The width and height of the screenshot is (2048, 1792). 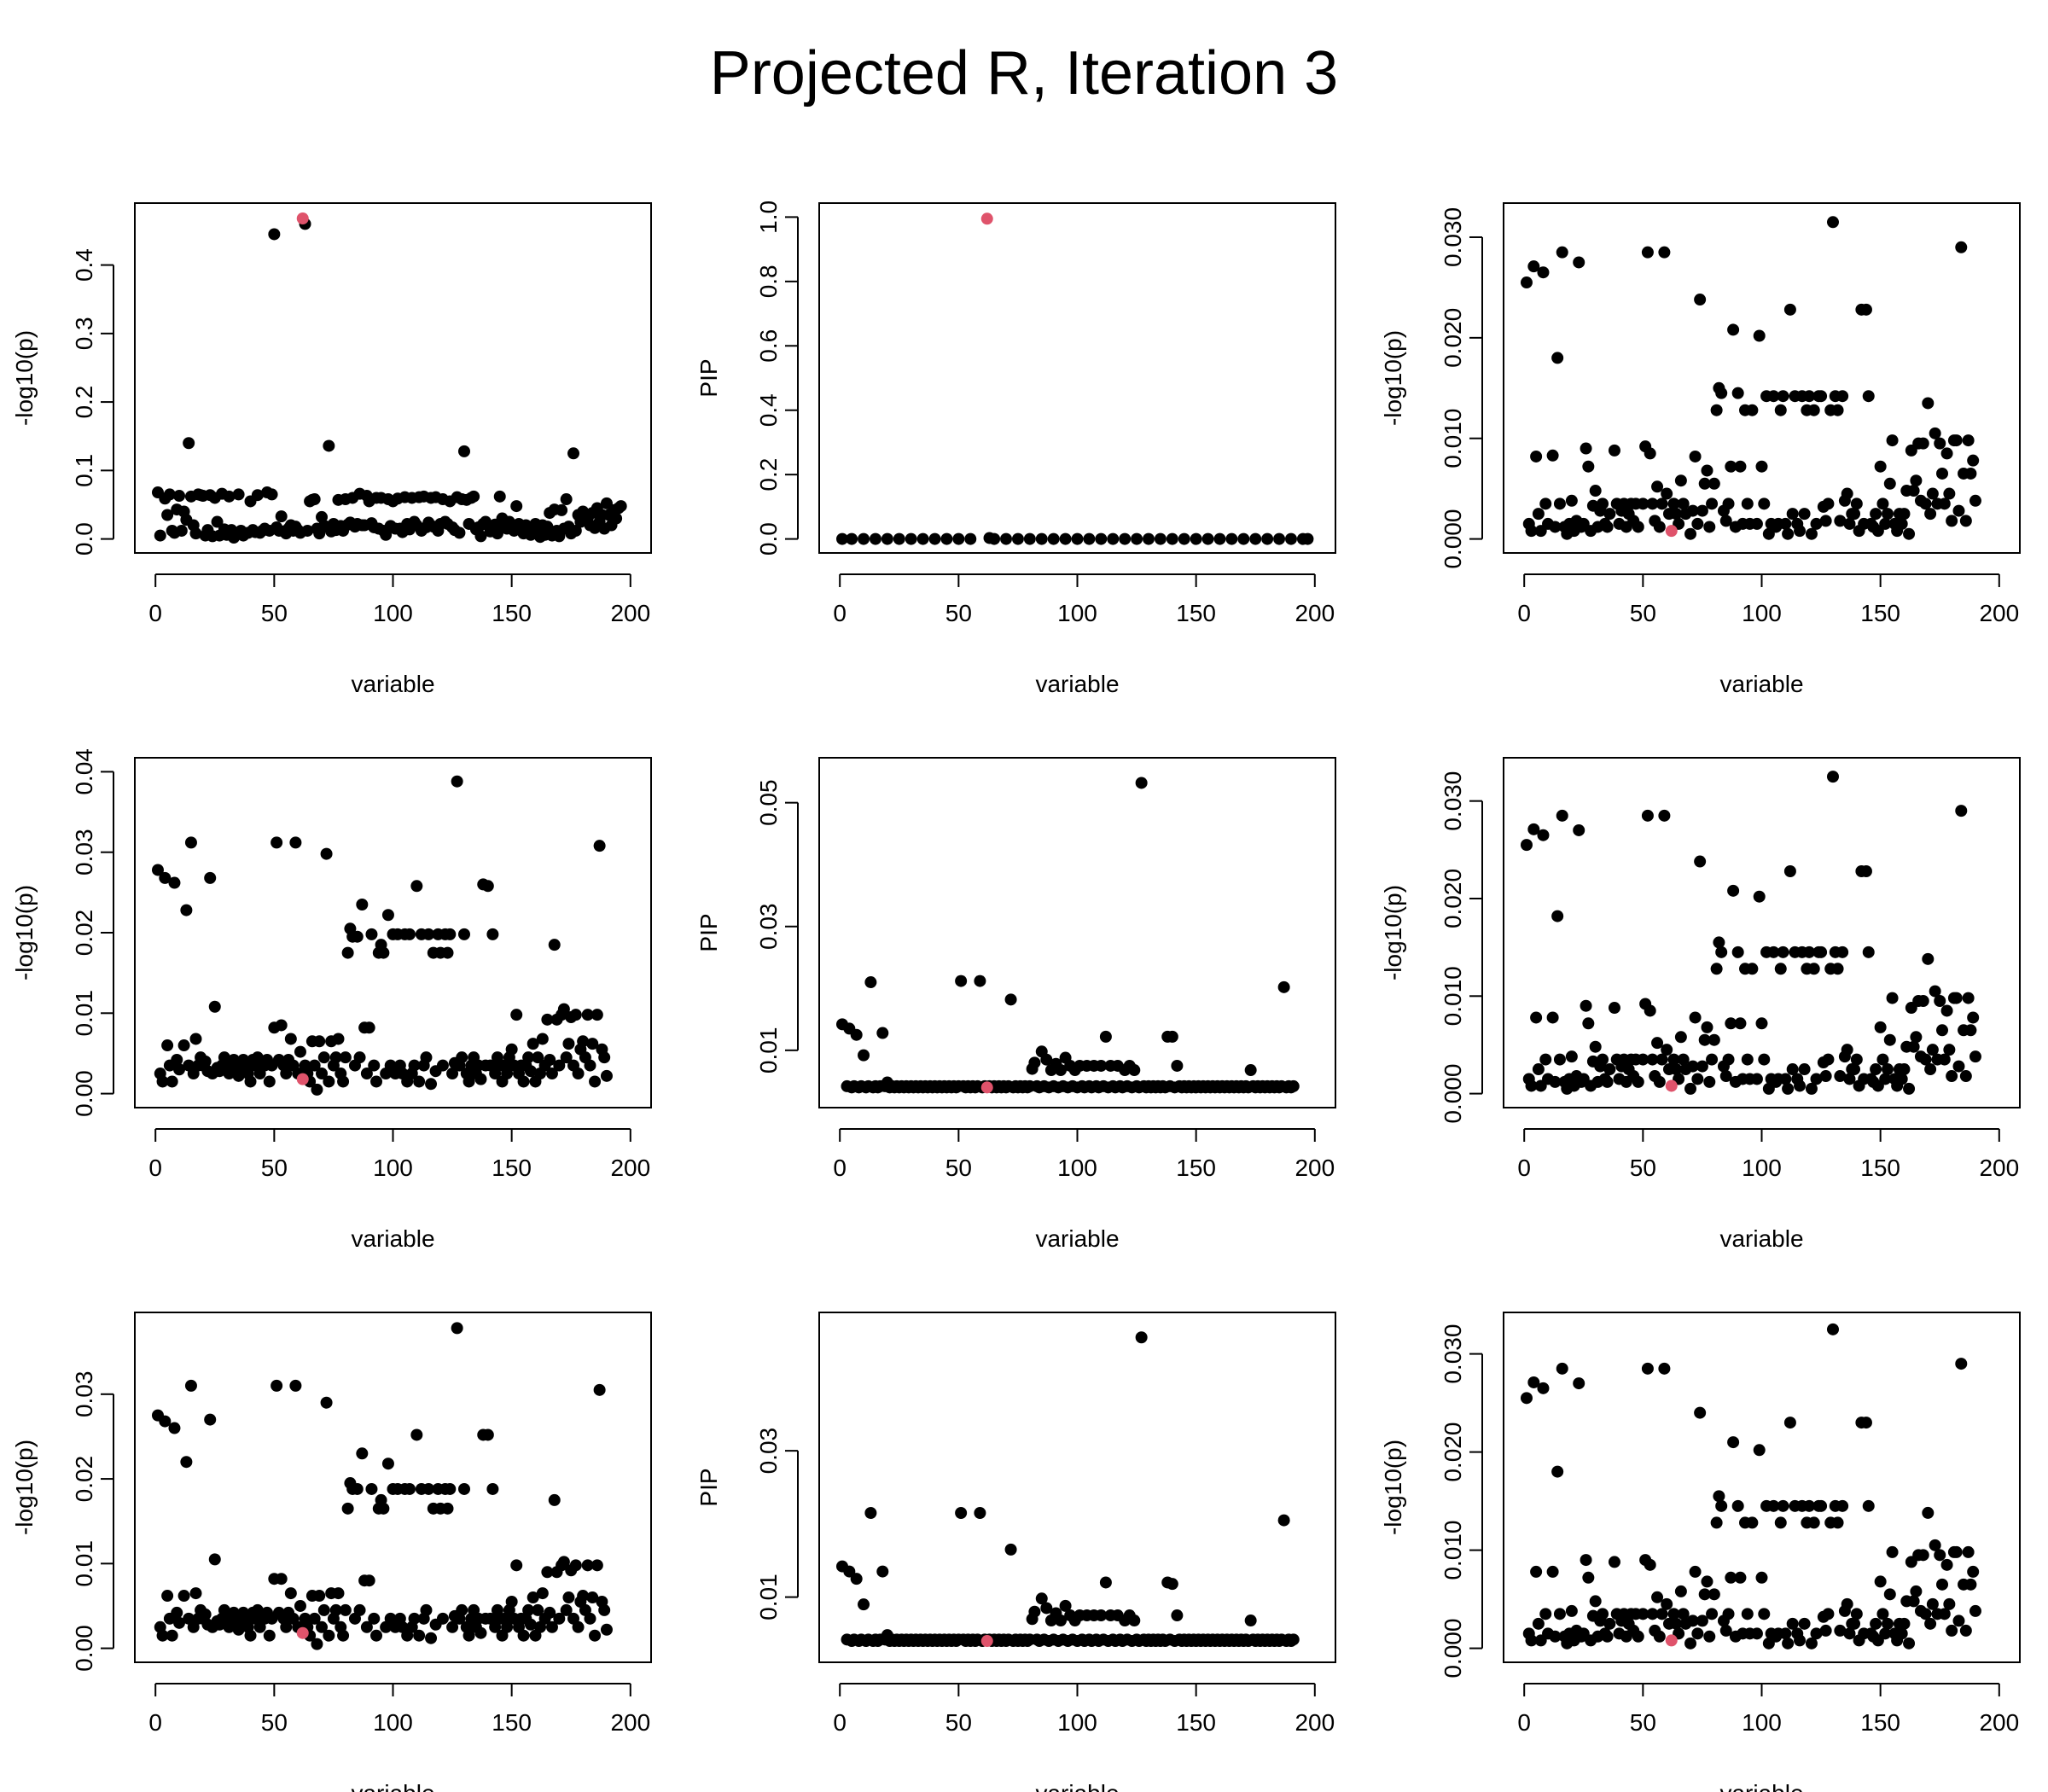 What do you see at coordinates (768, 346) in the screenshot?
I see `y-tick-label: 0.6` at bounding box center [768, 346].